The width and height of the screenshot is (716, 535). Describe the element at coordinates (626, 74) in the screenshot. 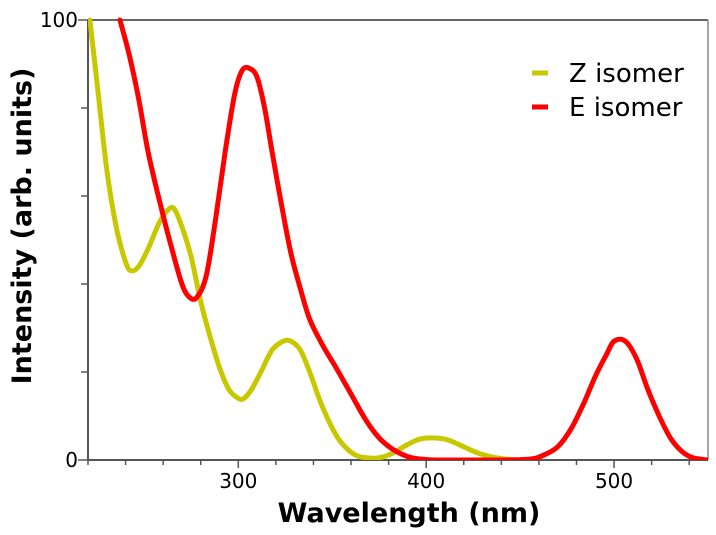

I see `legend-label-z-isomer: Z isomer` at that location.